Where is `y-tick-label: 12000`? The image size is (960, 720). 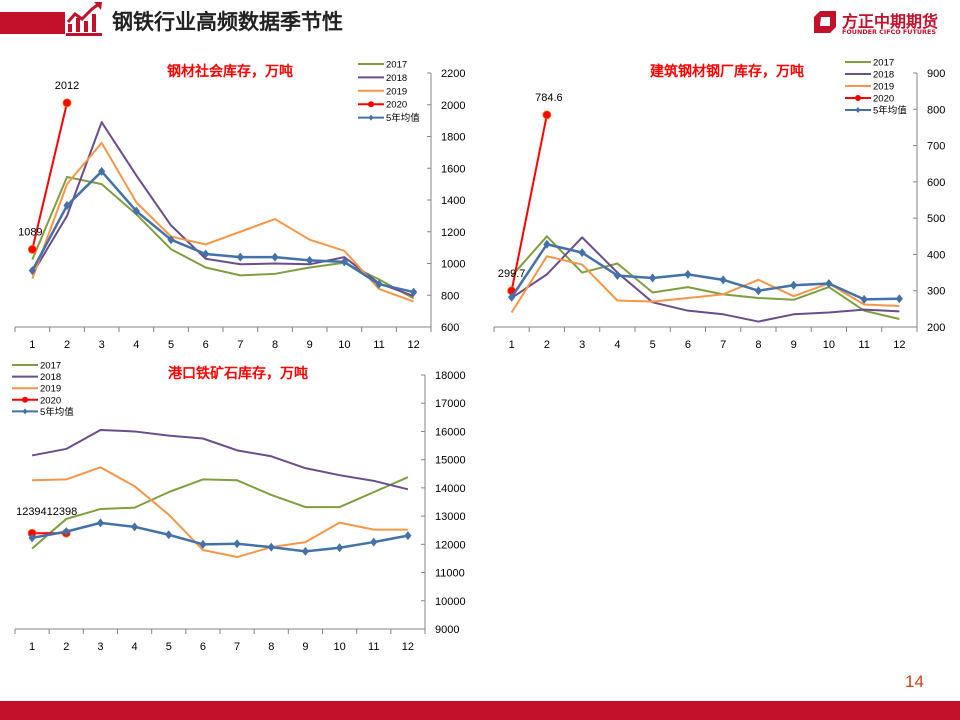
y-tick-label: 12000 is located at coordinates (450, 545).